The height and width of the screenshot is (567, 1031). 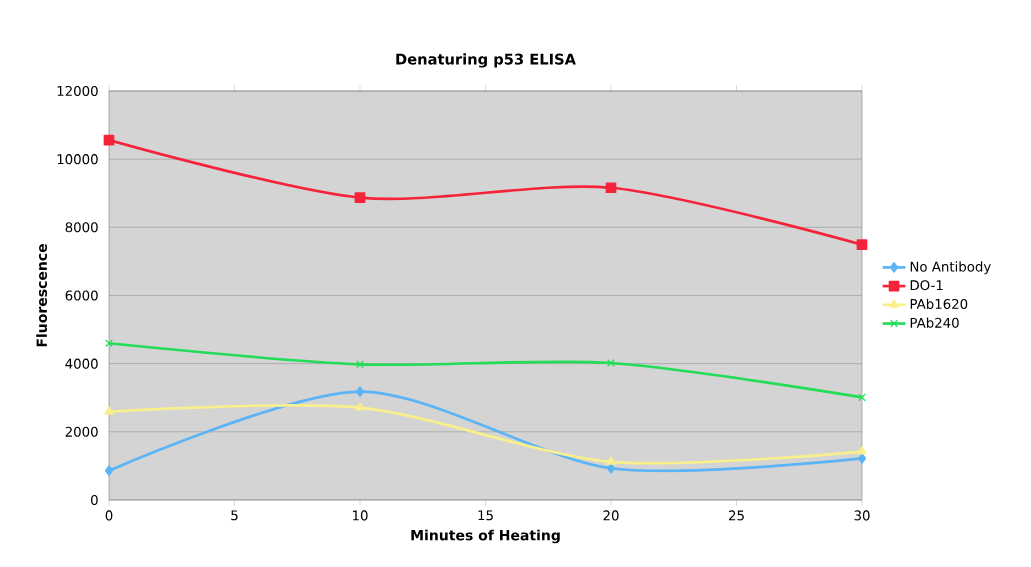 What do you see at coordinates (81, 295) in the screenshot?
I see `y-tick-label: 6000` at bounding box center [81, 295].